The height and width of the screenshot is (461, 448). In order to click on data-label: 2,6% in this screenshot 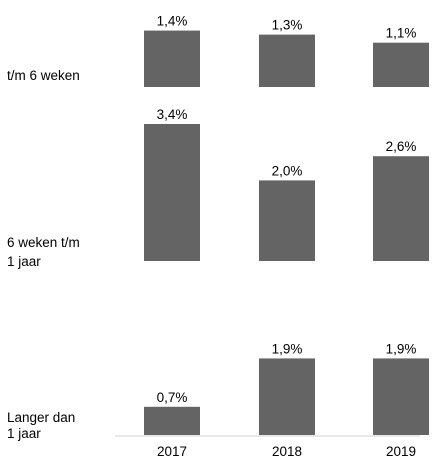, I will do `click(401, 146)`.